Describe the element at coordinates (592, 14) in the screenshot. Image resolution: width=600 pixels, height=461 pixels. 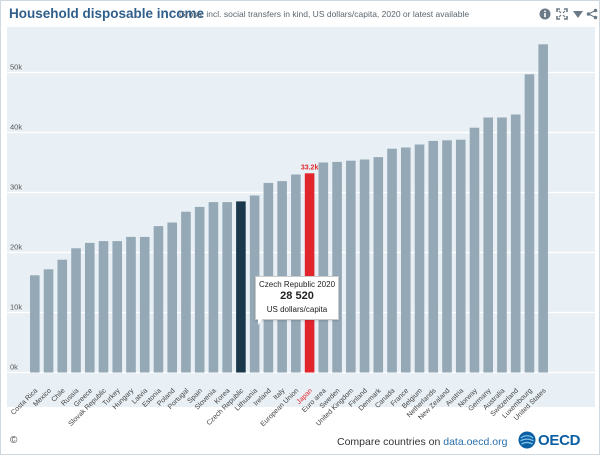
I see `share-icon` at that location.